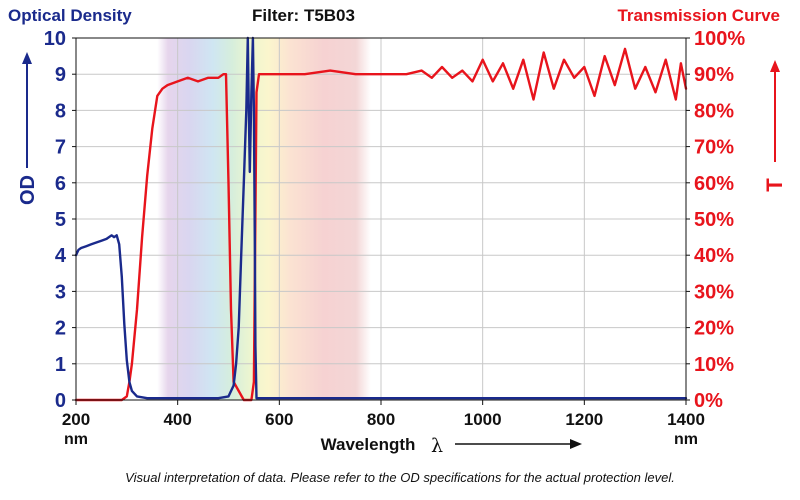 The image size is (800, 500). Describe the element at coordinates (686, 439) in the screenshot. I see `x-unit-label-right: nm` at that location.